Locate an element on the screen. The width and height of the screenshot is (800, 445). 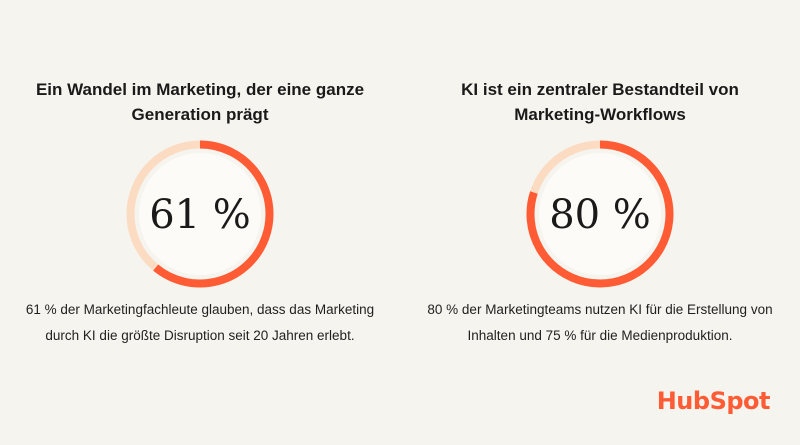
value-label-1: 61 % is located at coordinates (200, 215).